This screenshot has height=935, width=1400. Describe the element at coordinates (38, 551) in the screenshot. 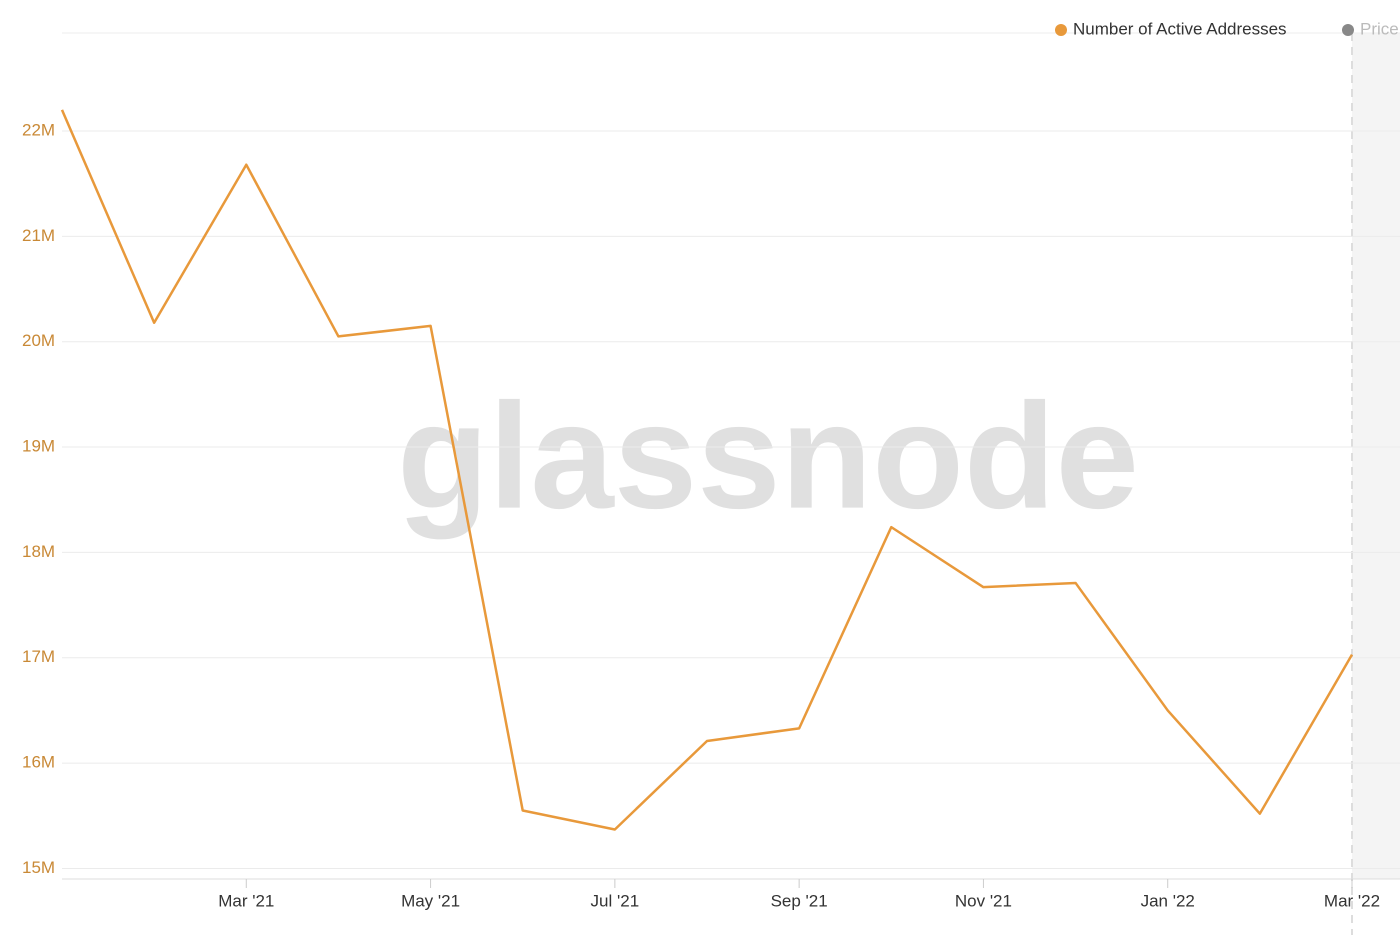

I see `y-tick-label: 18M` at that location.